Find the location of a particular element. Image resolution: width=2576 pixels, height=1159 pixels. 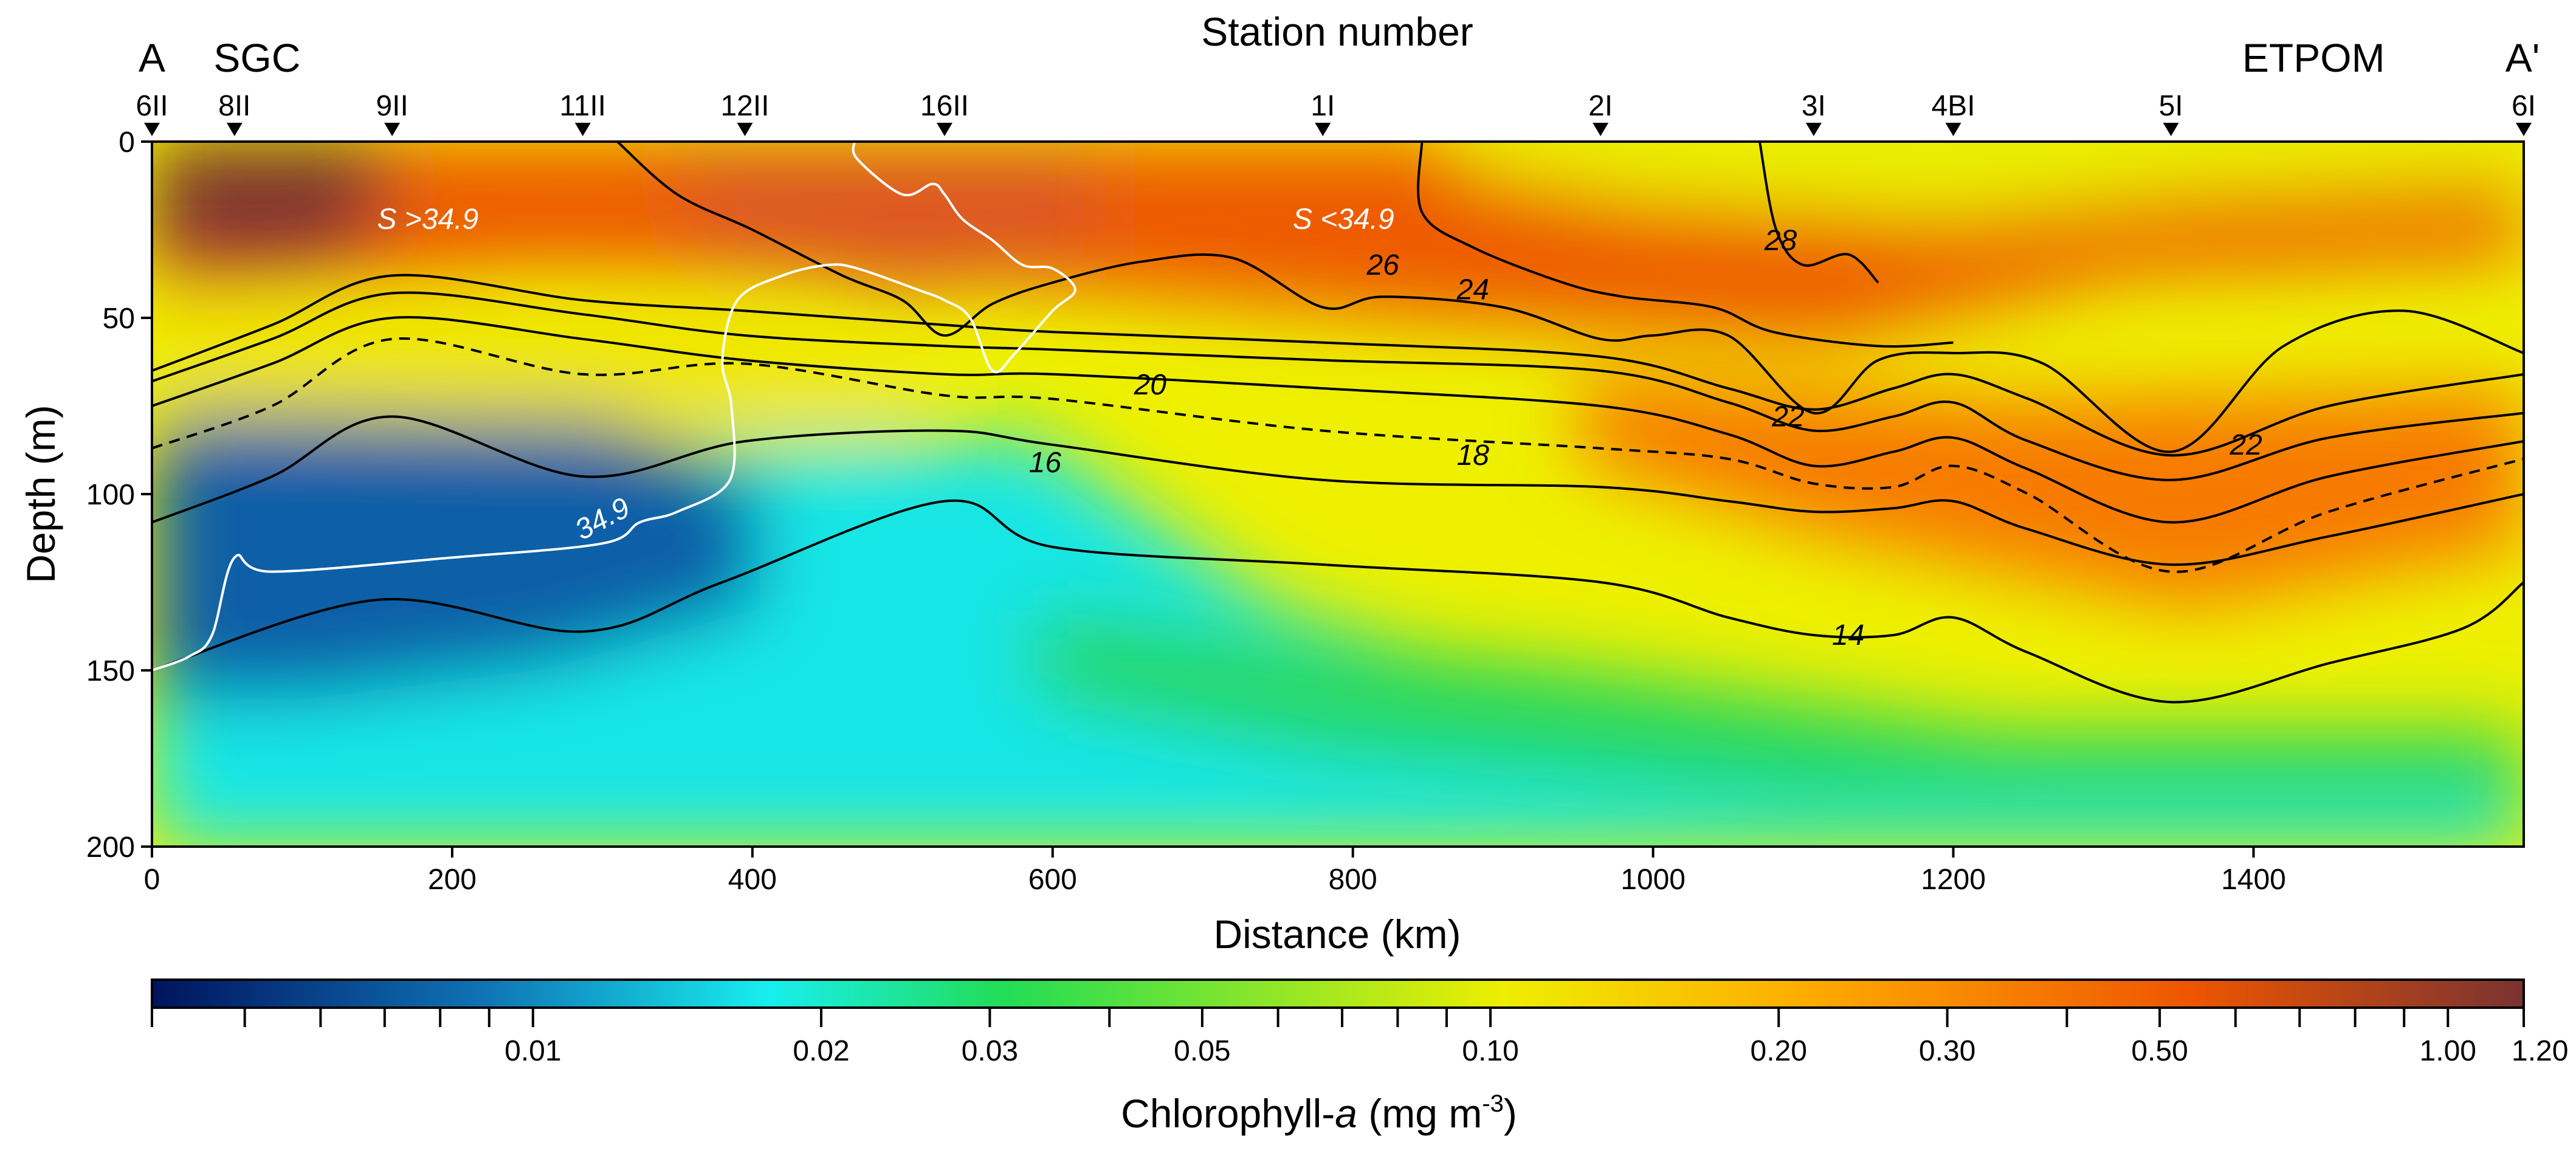

salinity-annotations: S >34.9 S <34.9 is located at coordinates (886, 220).